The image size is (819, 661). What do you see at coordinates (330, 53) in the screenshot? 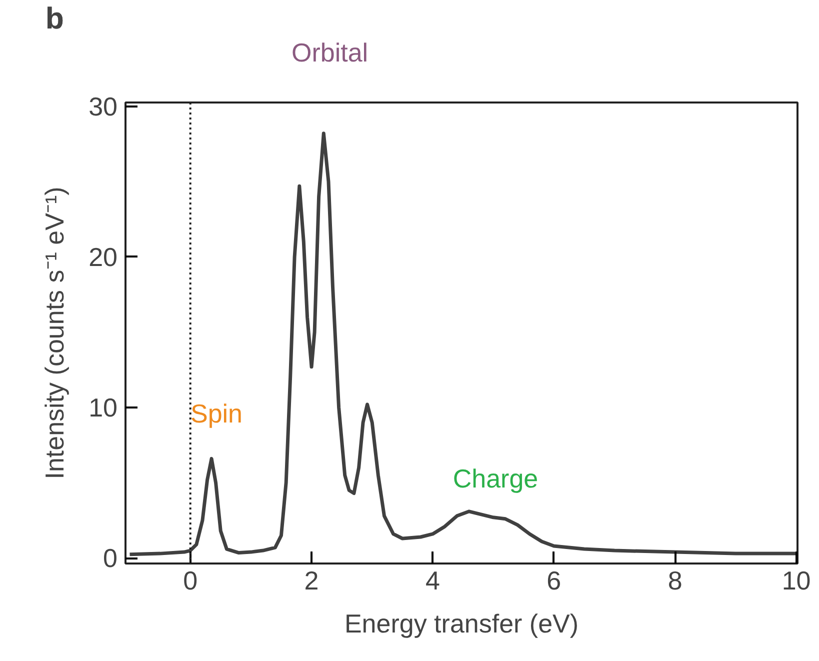
I see `text: Orbital` at bounding box center [330, 53].